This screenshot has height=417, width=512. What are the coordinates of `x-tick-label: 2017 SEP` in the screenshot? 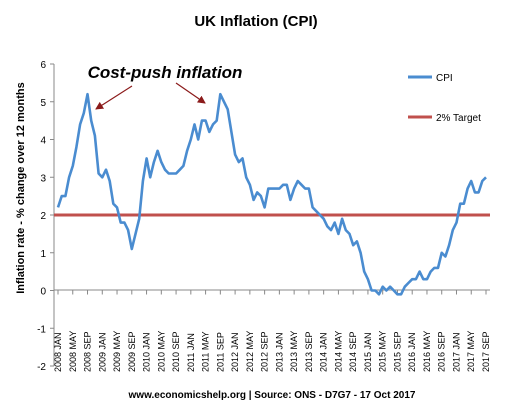 It's located at (486, 351).